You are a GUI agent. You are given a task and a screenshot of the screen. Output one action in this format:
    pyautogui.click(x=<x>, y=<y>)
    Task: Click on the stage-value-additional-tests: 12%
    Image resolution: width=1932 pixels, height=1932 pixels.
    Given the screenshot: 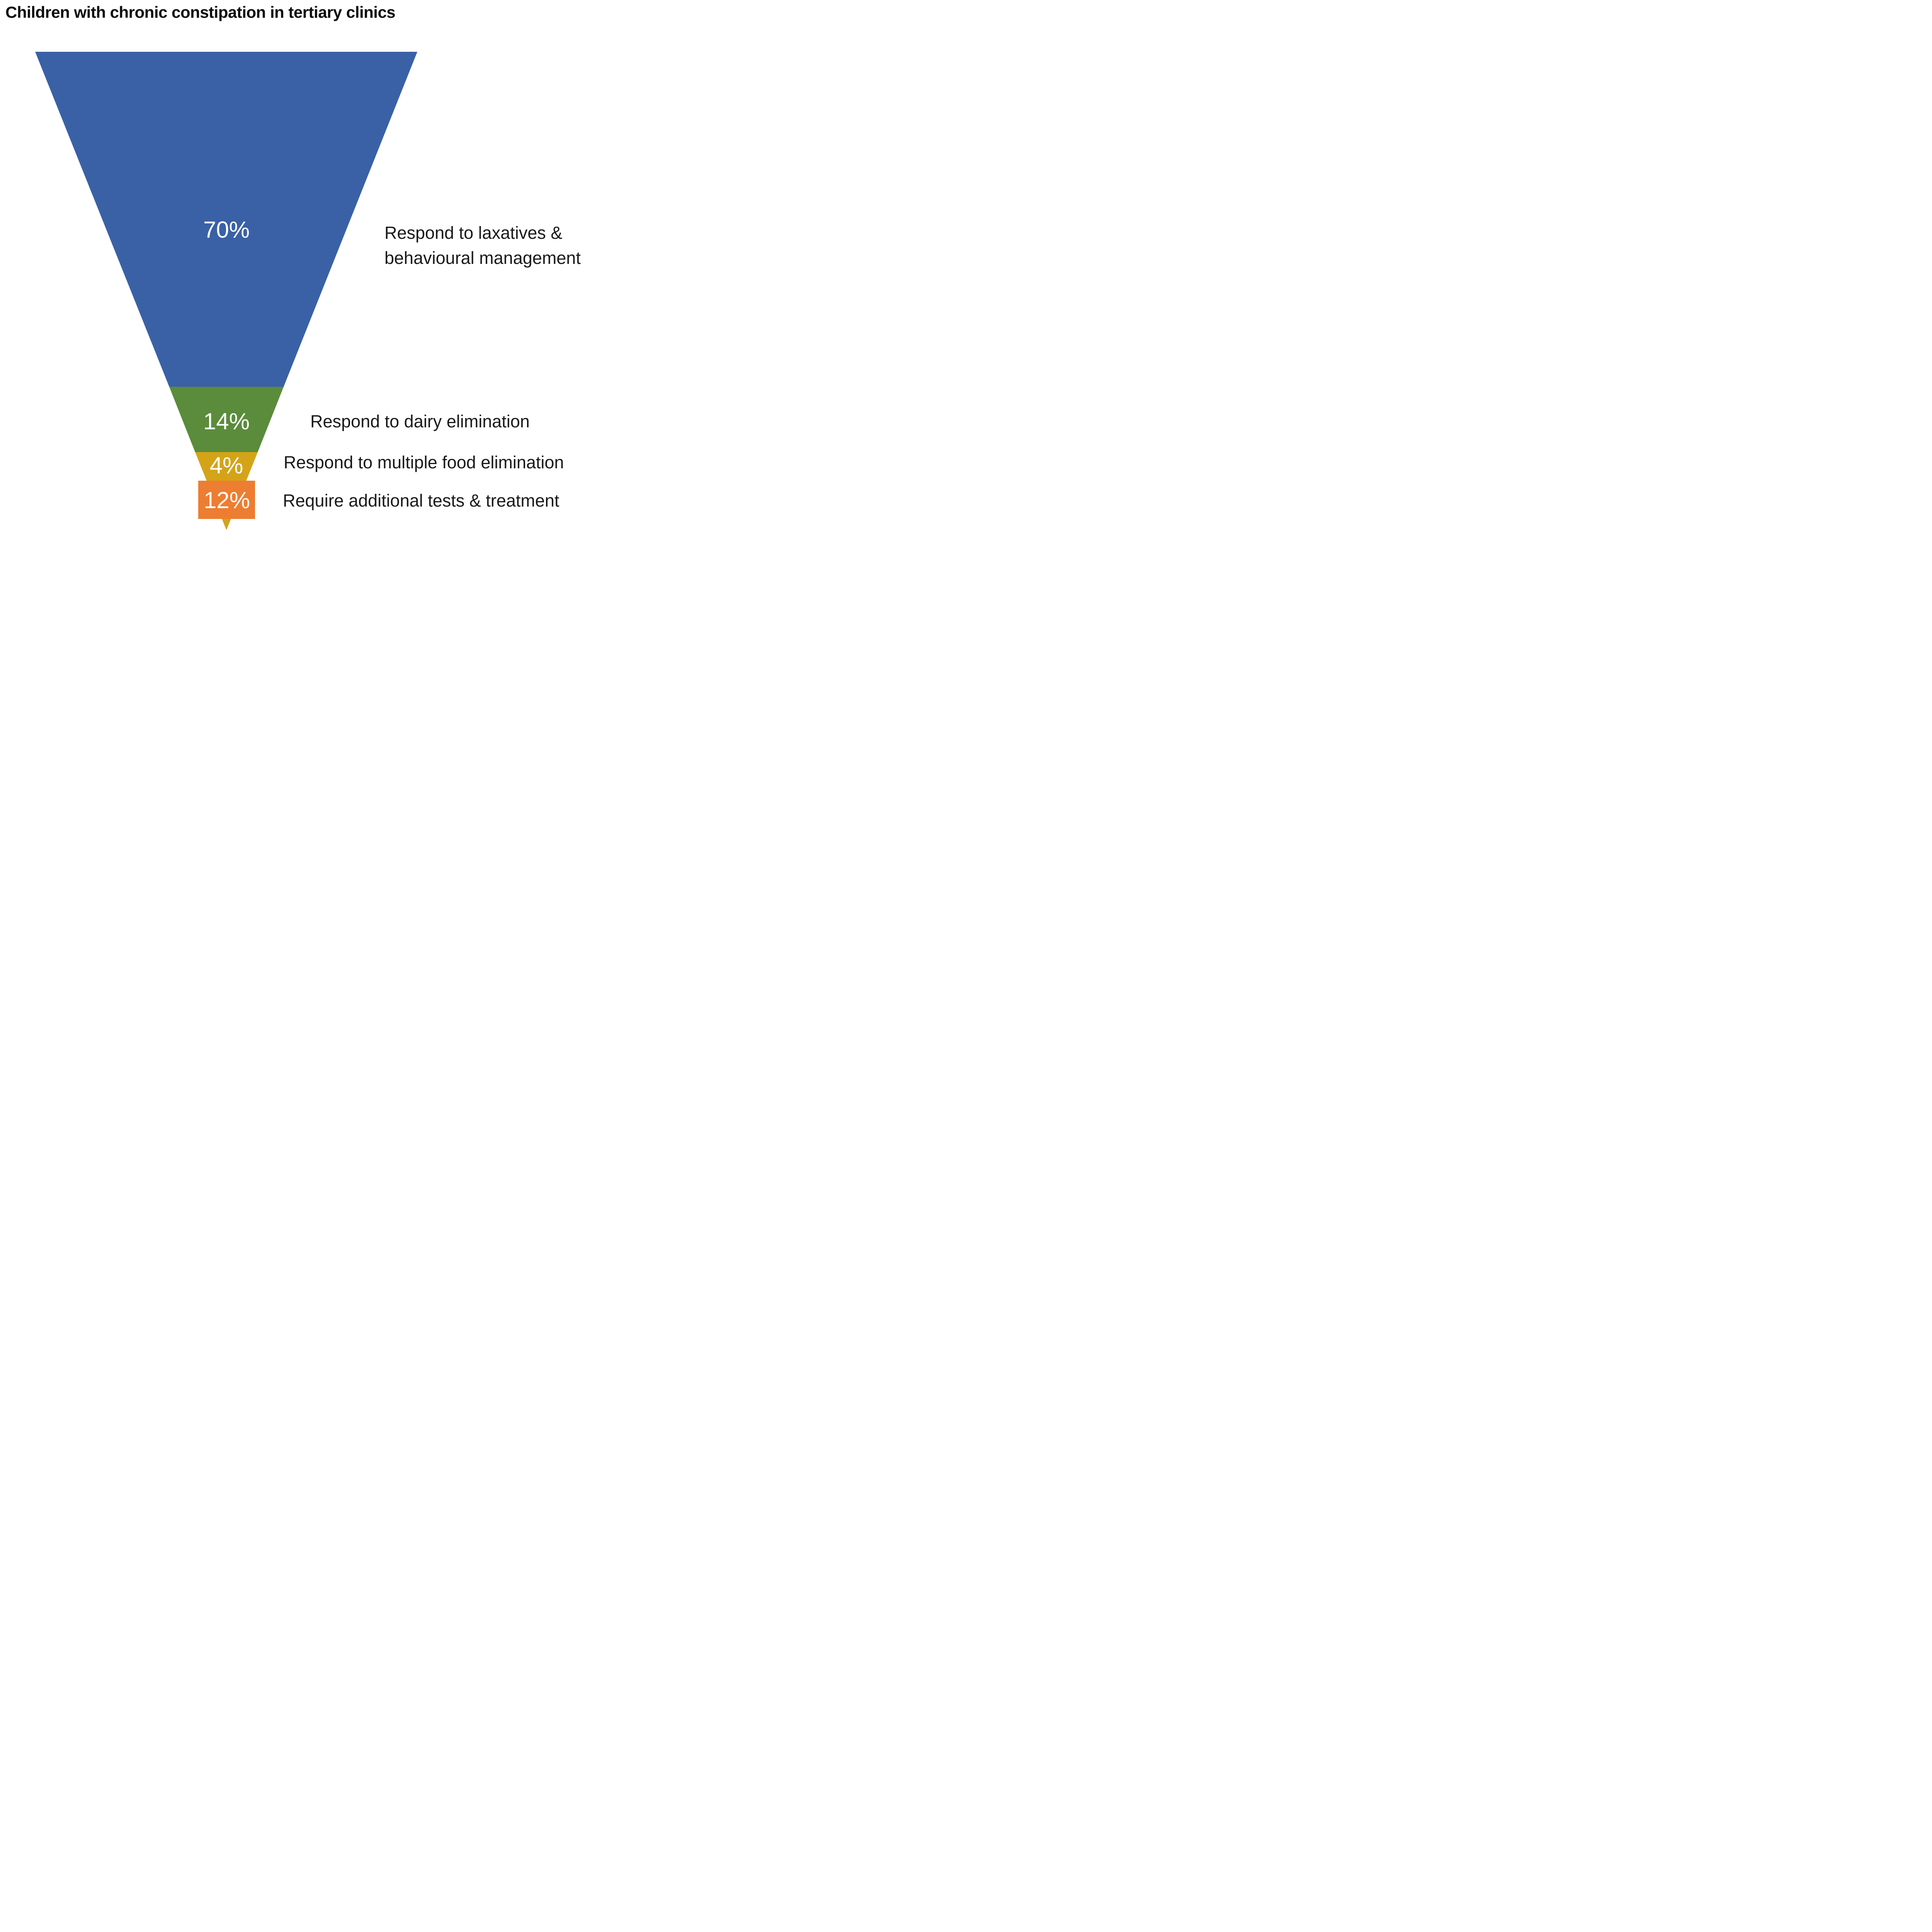 What is the action you would take?
    pyautogui.click(x=227, y=500)
    